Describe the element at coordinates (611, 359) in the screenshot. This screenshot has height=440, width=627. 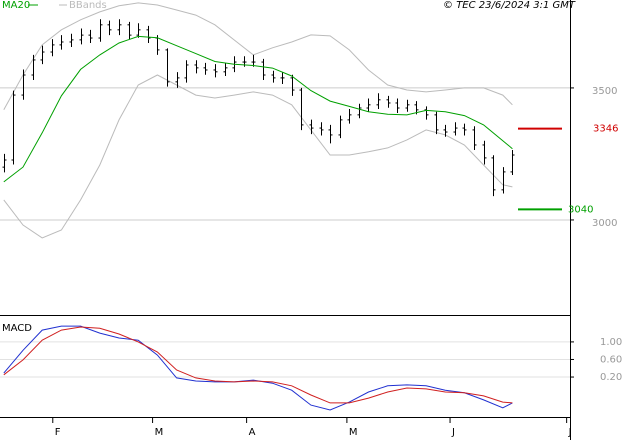
I see `y2-tick-label: 0.60` at that location.